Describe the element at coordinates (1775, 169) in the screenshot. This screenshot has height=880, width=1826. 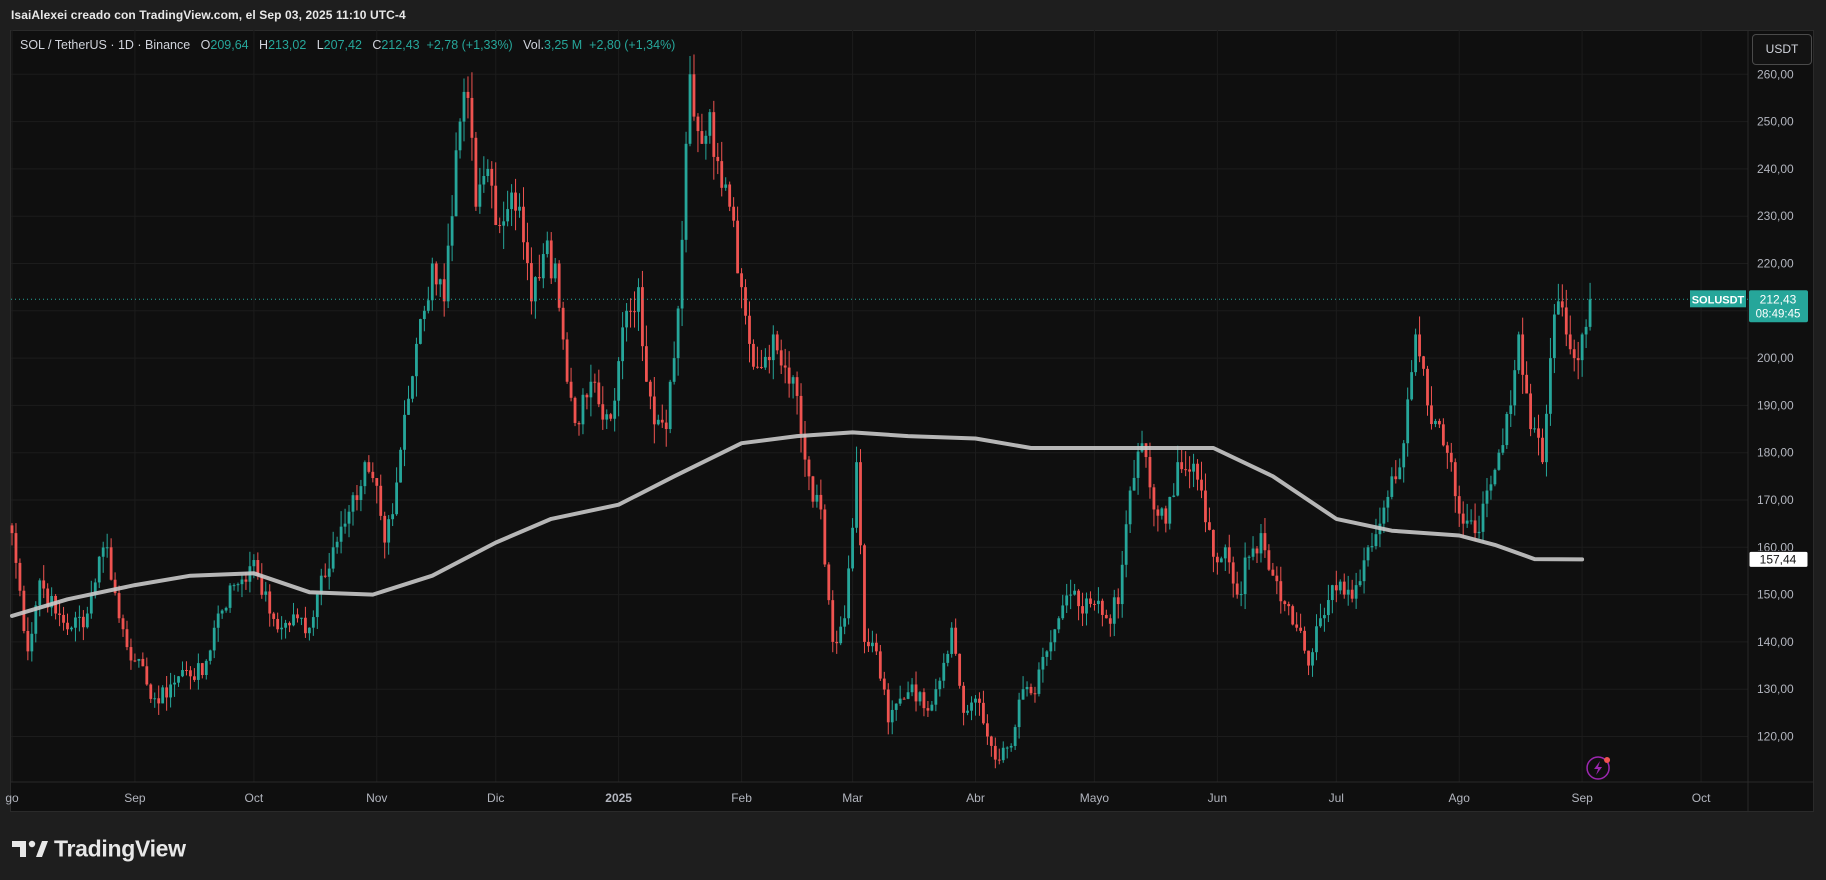
I see `y-tick-label: 240,00` at that location.